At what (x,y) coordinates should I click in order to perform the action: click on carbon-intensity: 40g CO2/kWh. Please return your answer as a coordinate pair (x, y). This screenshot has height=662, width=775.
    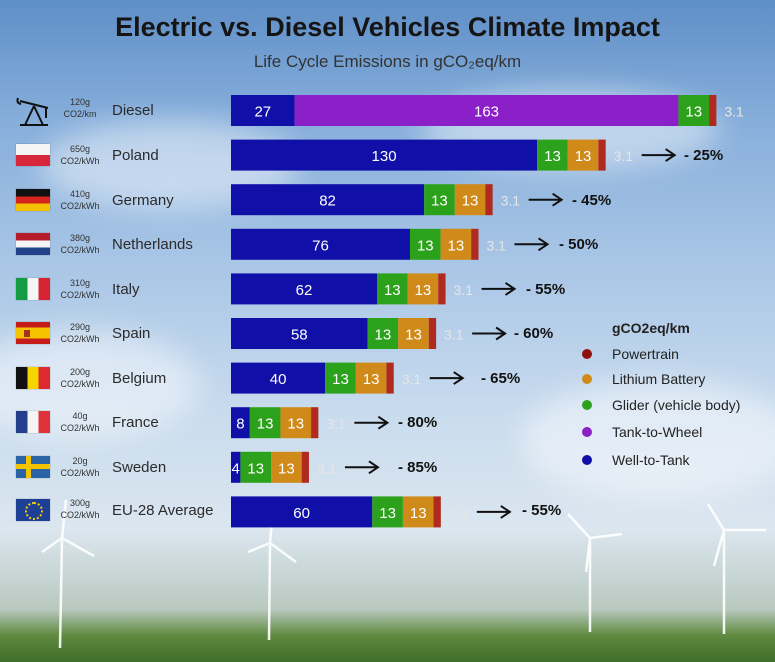
    Looking at the image, I should click on (80, 422).